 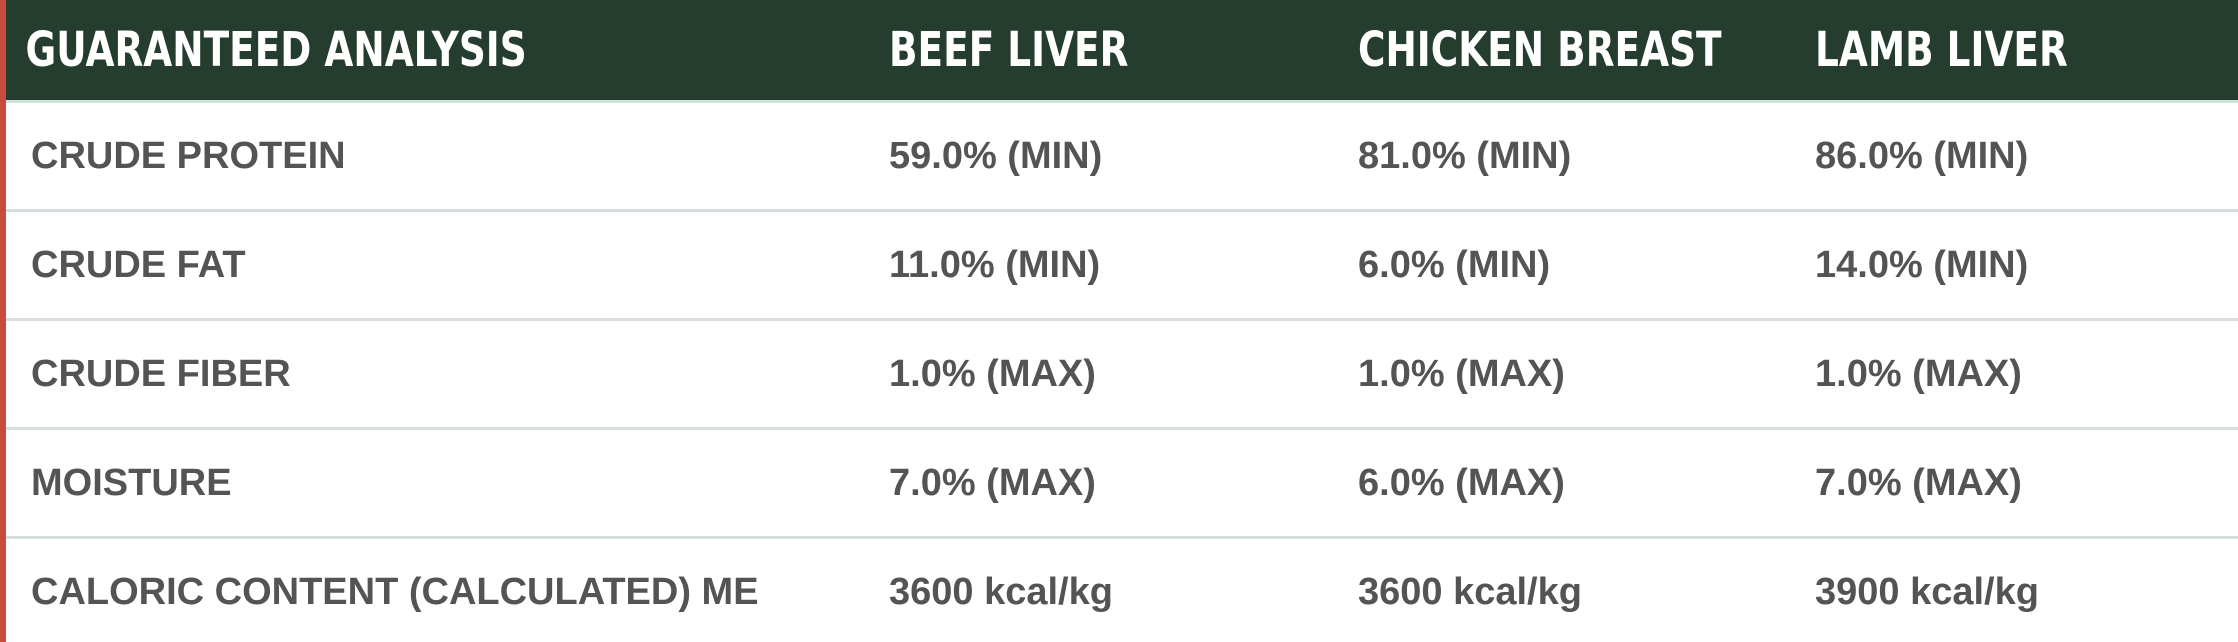 What do you see at coordinates (276, 50) in the screenshot?
I see `header-guaranteed-analysis: GUARANTEED ANALYSIS` at bounding box center [276, 50].